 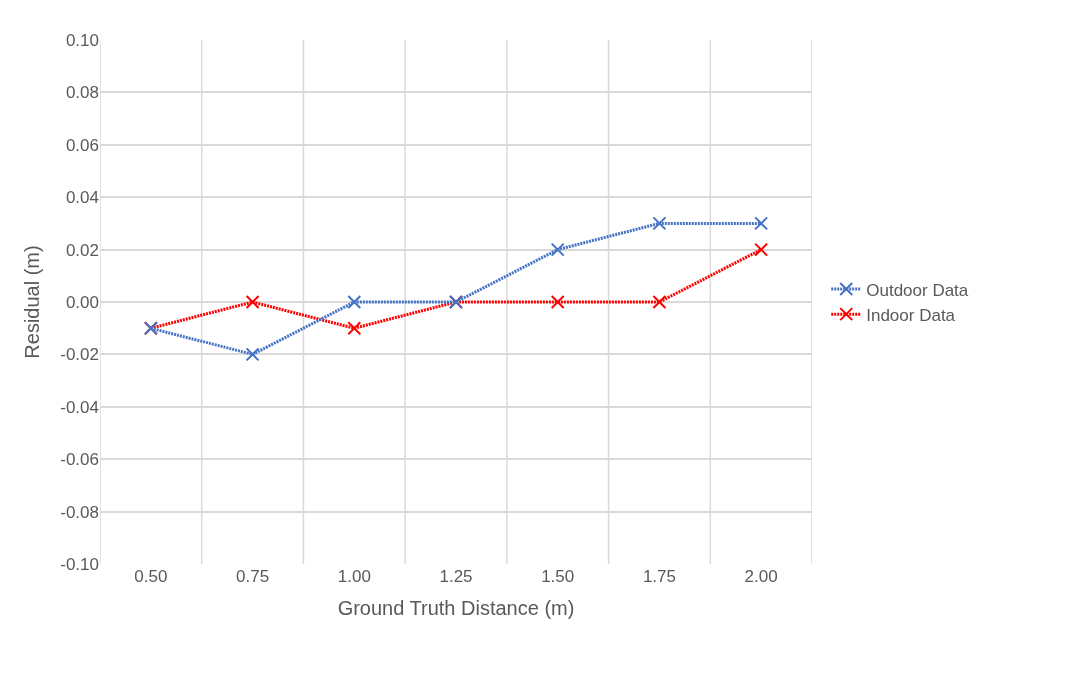 I want to click on y-tick-label: 0.10, so click(x=82, y=40).